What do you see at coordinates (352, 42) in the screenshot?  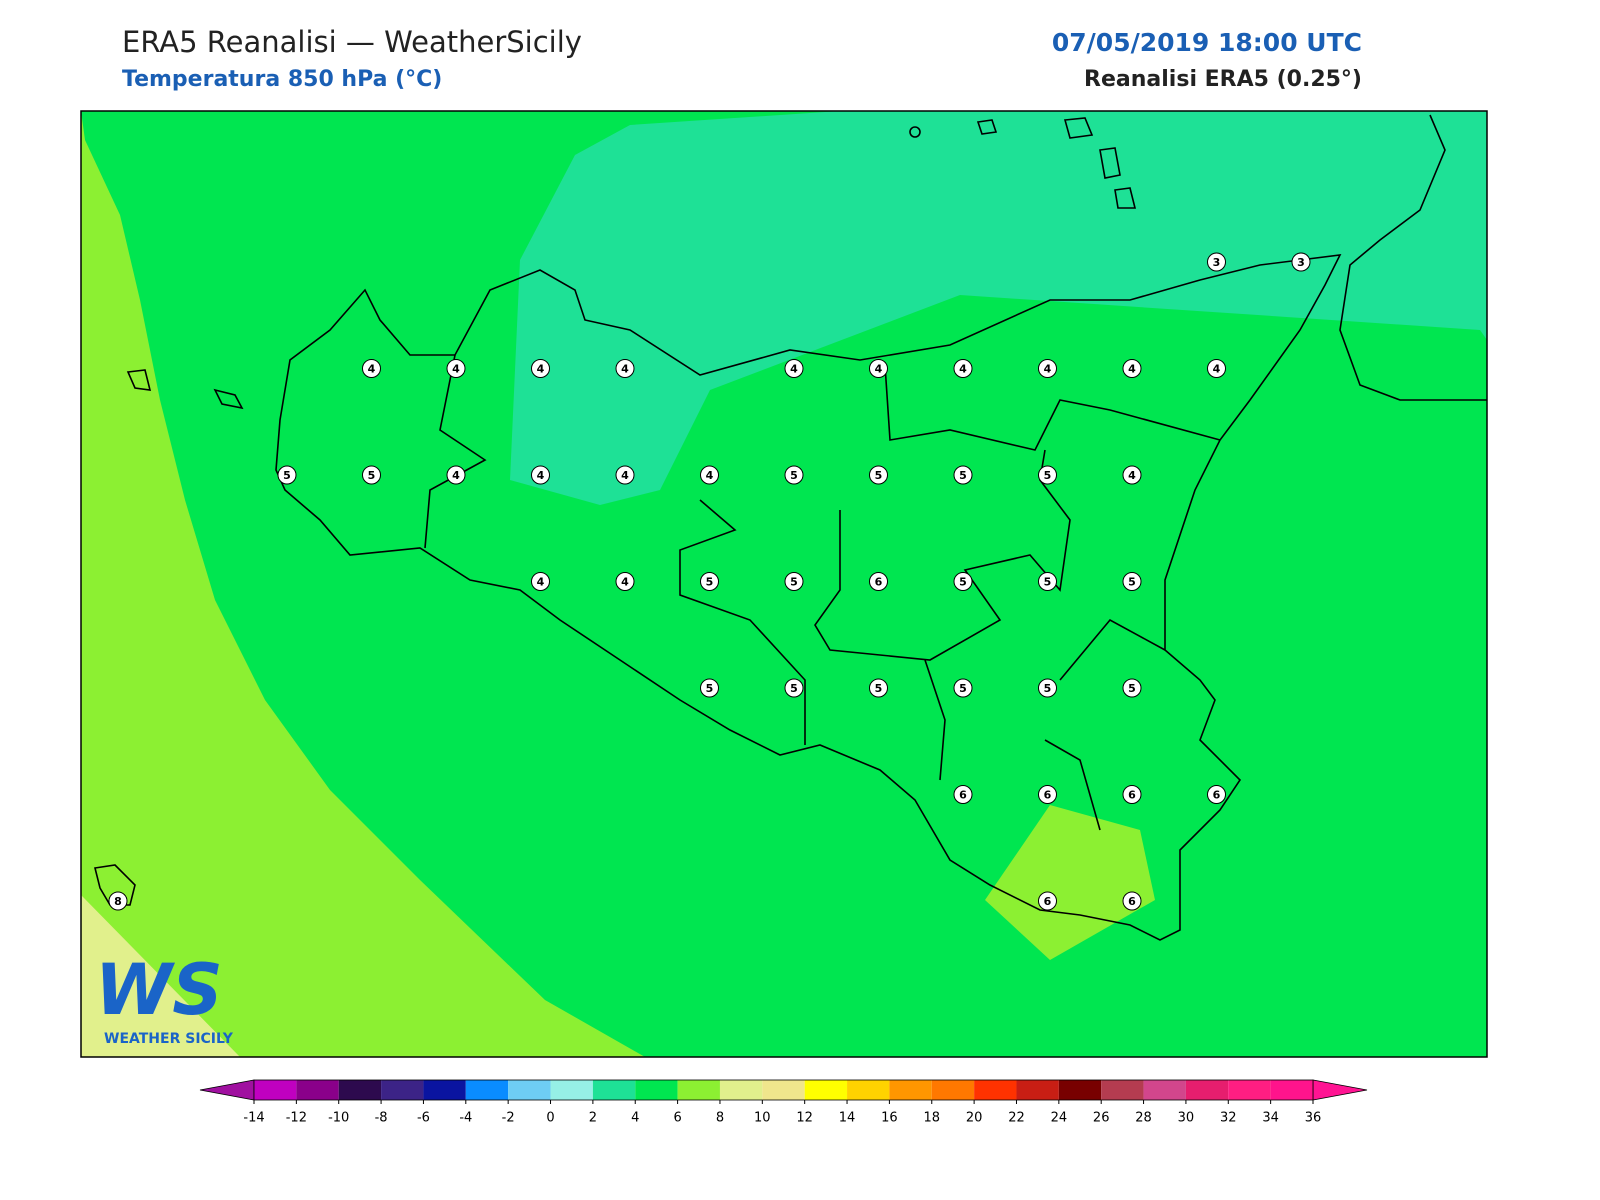 I see `title: ERA5 Reanalisi — WeatherSicily` at bounding box center [352, 42].